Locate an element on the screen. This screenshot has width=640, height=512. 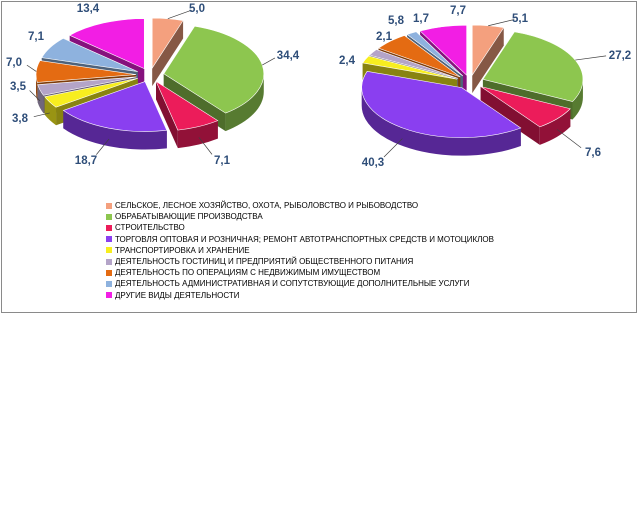
legend-item: ТРАНСПОРТИРОВКА И ХРАНЕНИЕ is located at coordinates (356, 250).